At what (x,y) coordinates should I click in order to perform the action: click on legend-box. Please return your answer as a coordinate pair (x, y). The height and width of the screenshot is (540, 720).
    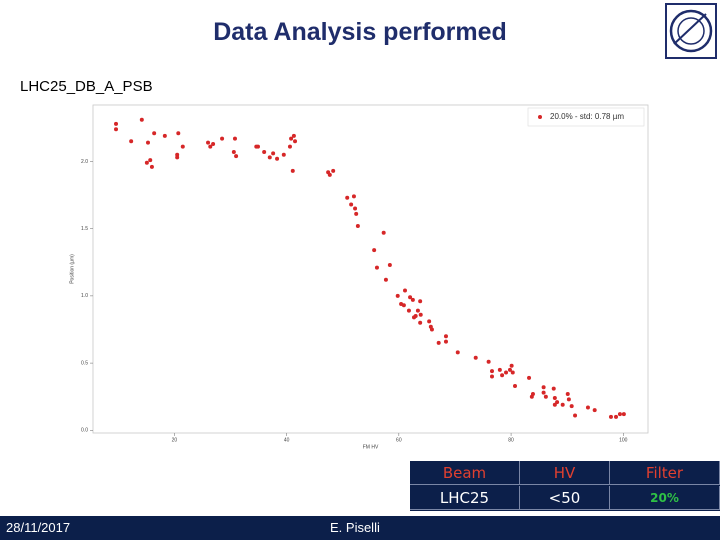
    Looking at the image, I should click on (586, 117).